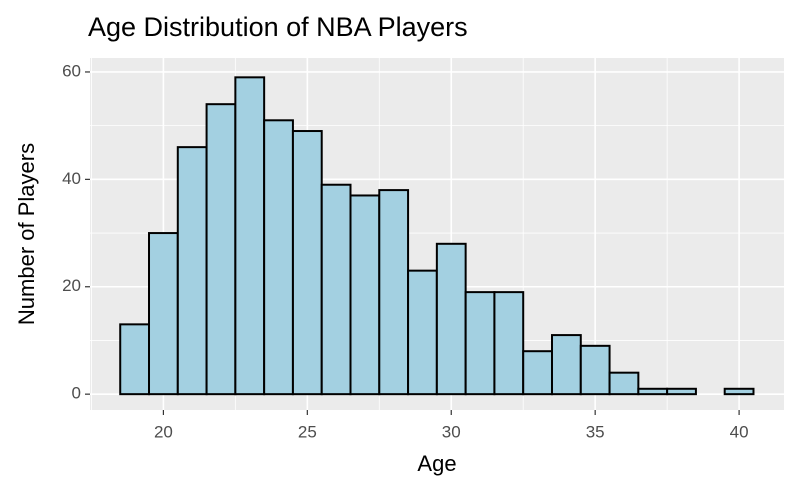 This screenshot has height=494, width=800. What do you see at coordinates (278, 27) in the screenshot?
I see `chart-title: Age Distribution of NBA Players` at bounding box center [278, 27].